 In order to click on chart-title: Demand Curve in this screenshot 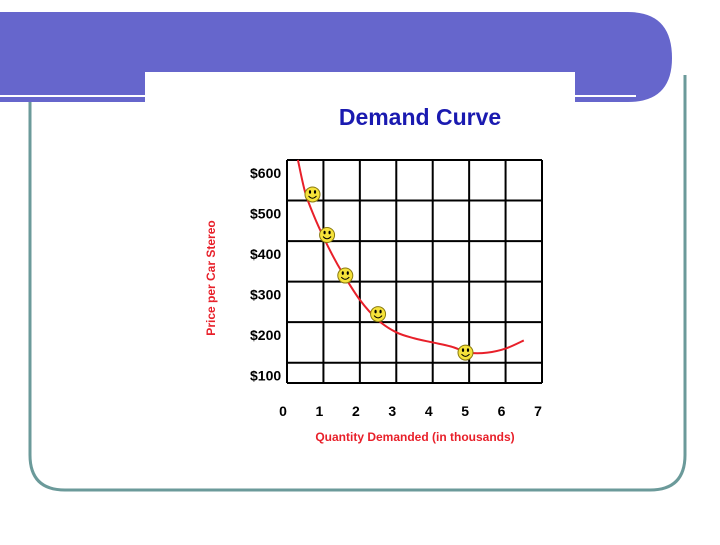, I will do `click(420, 117)`.